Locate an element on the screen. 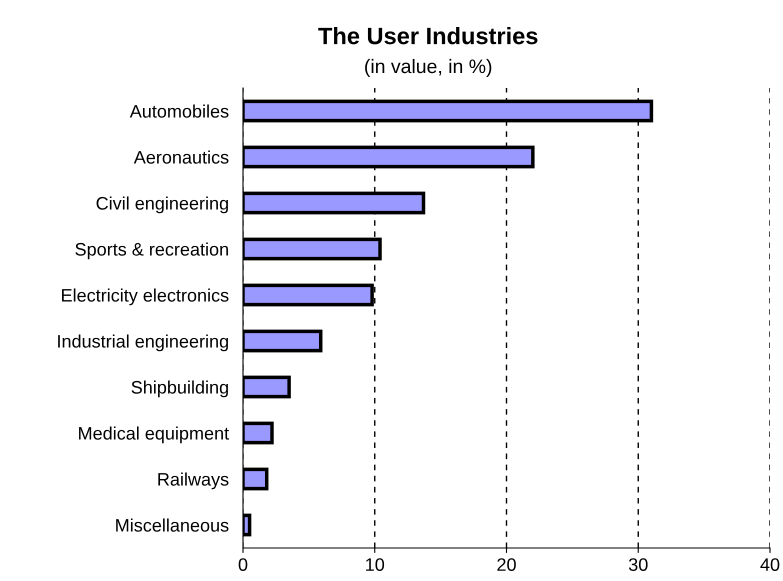 The height and width of the screenshot is (581, 783). y-tick-label: Railways is located at coordinates (193, 481).